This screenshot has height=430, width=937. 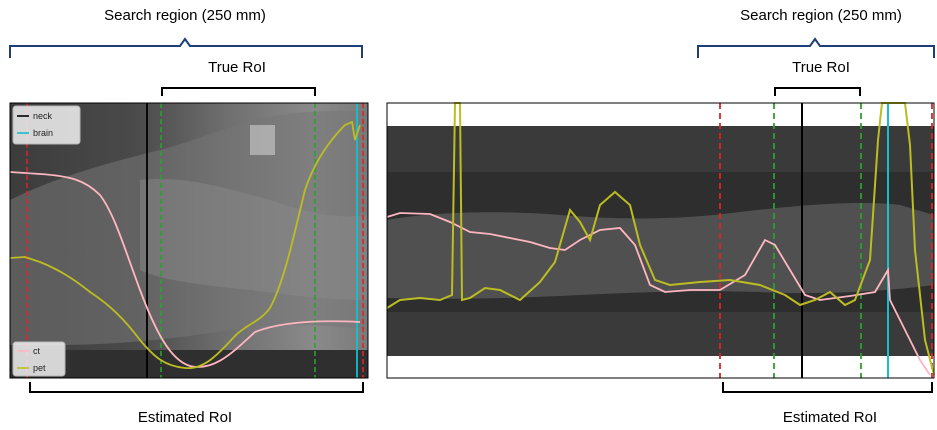 What do you see at coordinates (39, 368) in the screenshot?
I see `legend-pet-label: pet` at bounding box center [39, 368].